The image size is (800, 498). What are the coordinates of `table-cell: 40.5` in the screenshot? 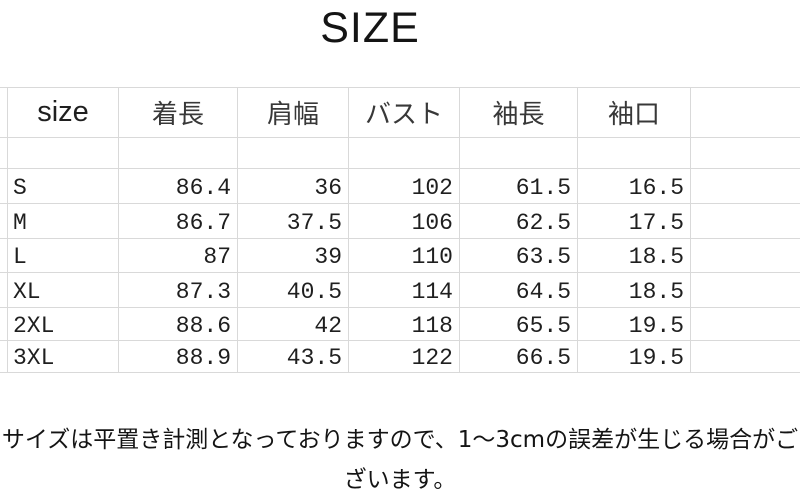 It's located at (292, 290).